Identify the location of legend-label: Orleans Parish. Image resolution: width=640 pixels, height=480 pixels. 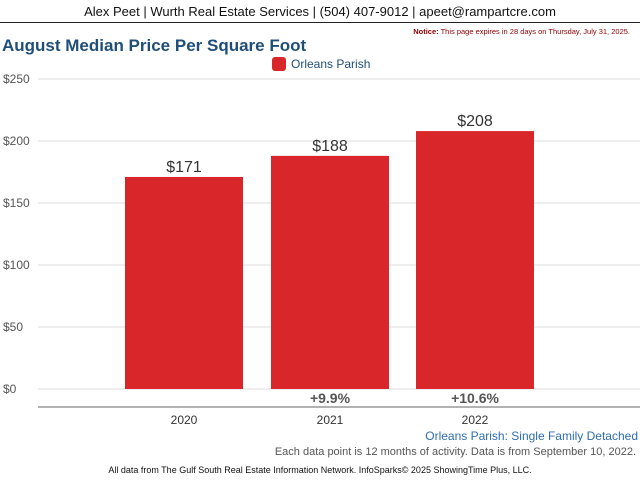
(331, 64).